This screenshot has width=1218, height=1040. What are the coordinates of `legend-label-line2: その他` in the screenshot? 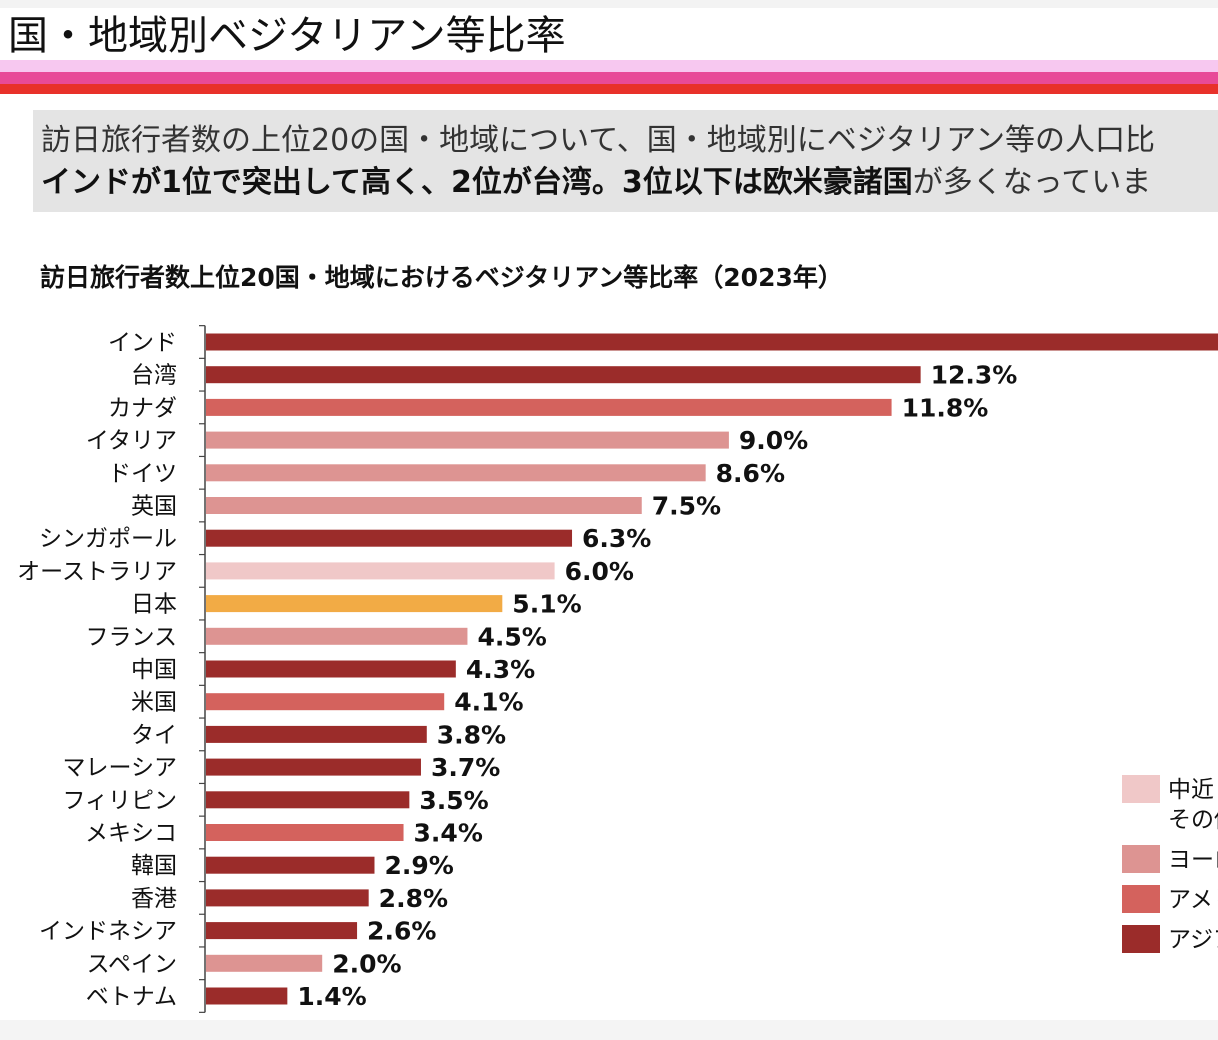 It's located at (1193, 820).